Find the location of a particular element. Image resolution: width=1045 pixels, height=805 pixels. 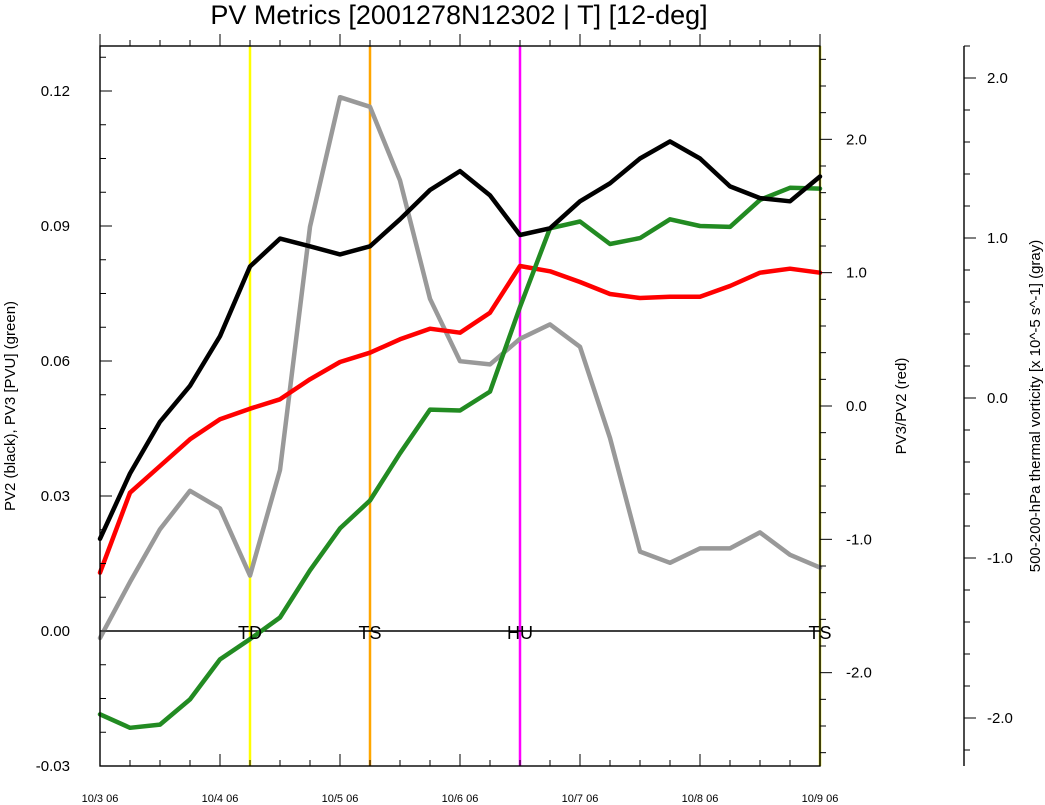

x-tick-label: 10/8 06 is located at coordinates (700, 799).